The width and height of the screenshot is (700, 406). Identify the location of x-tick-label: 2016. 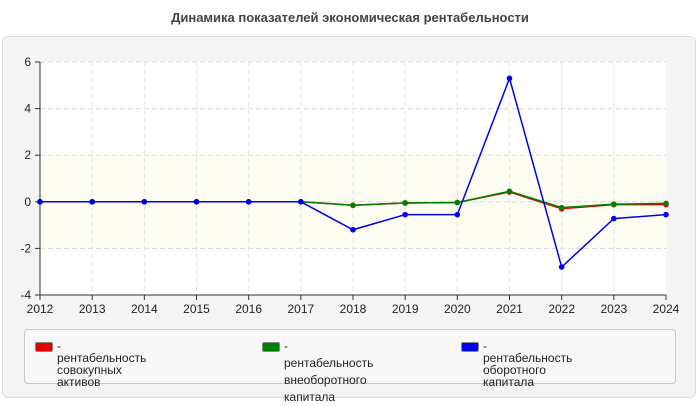
(248, 309).